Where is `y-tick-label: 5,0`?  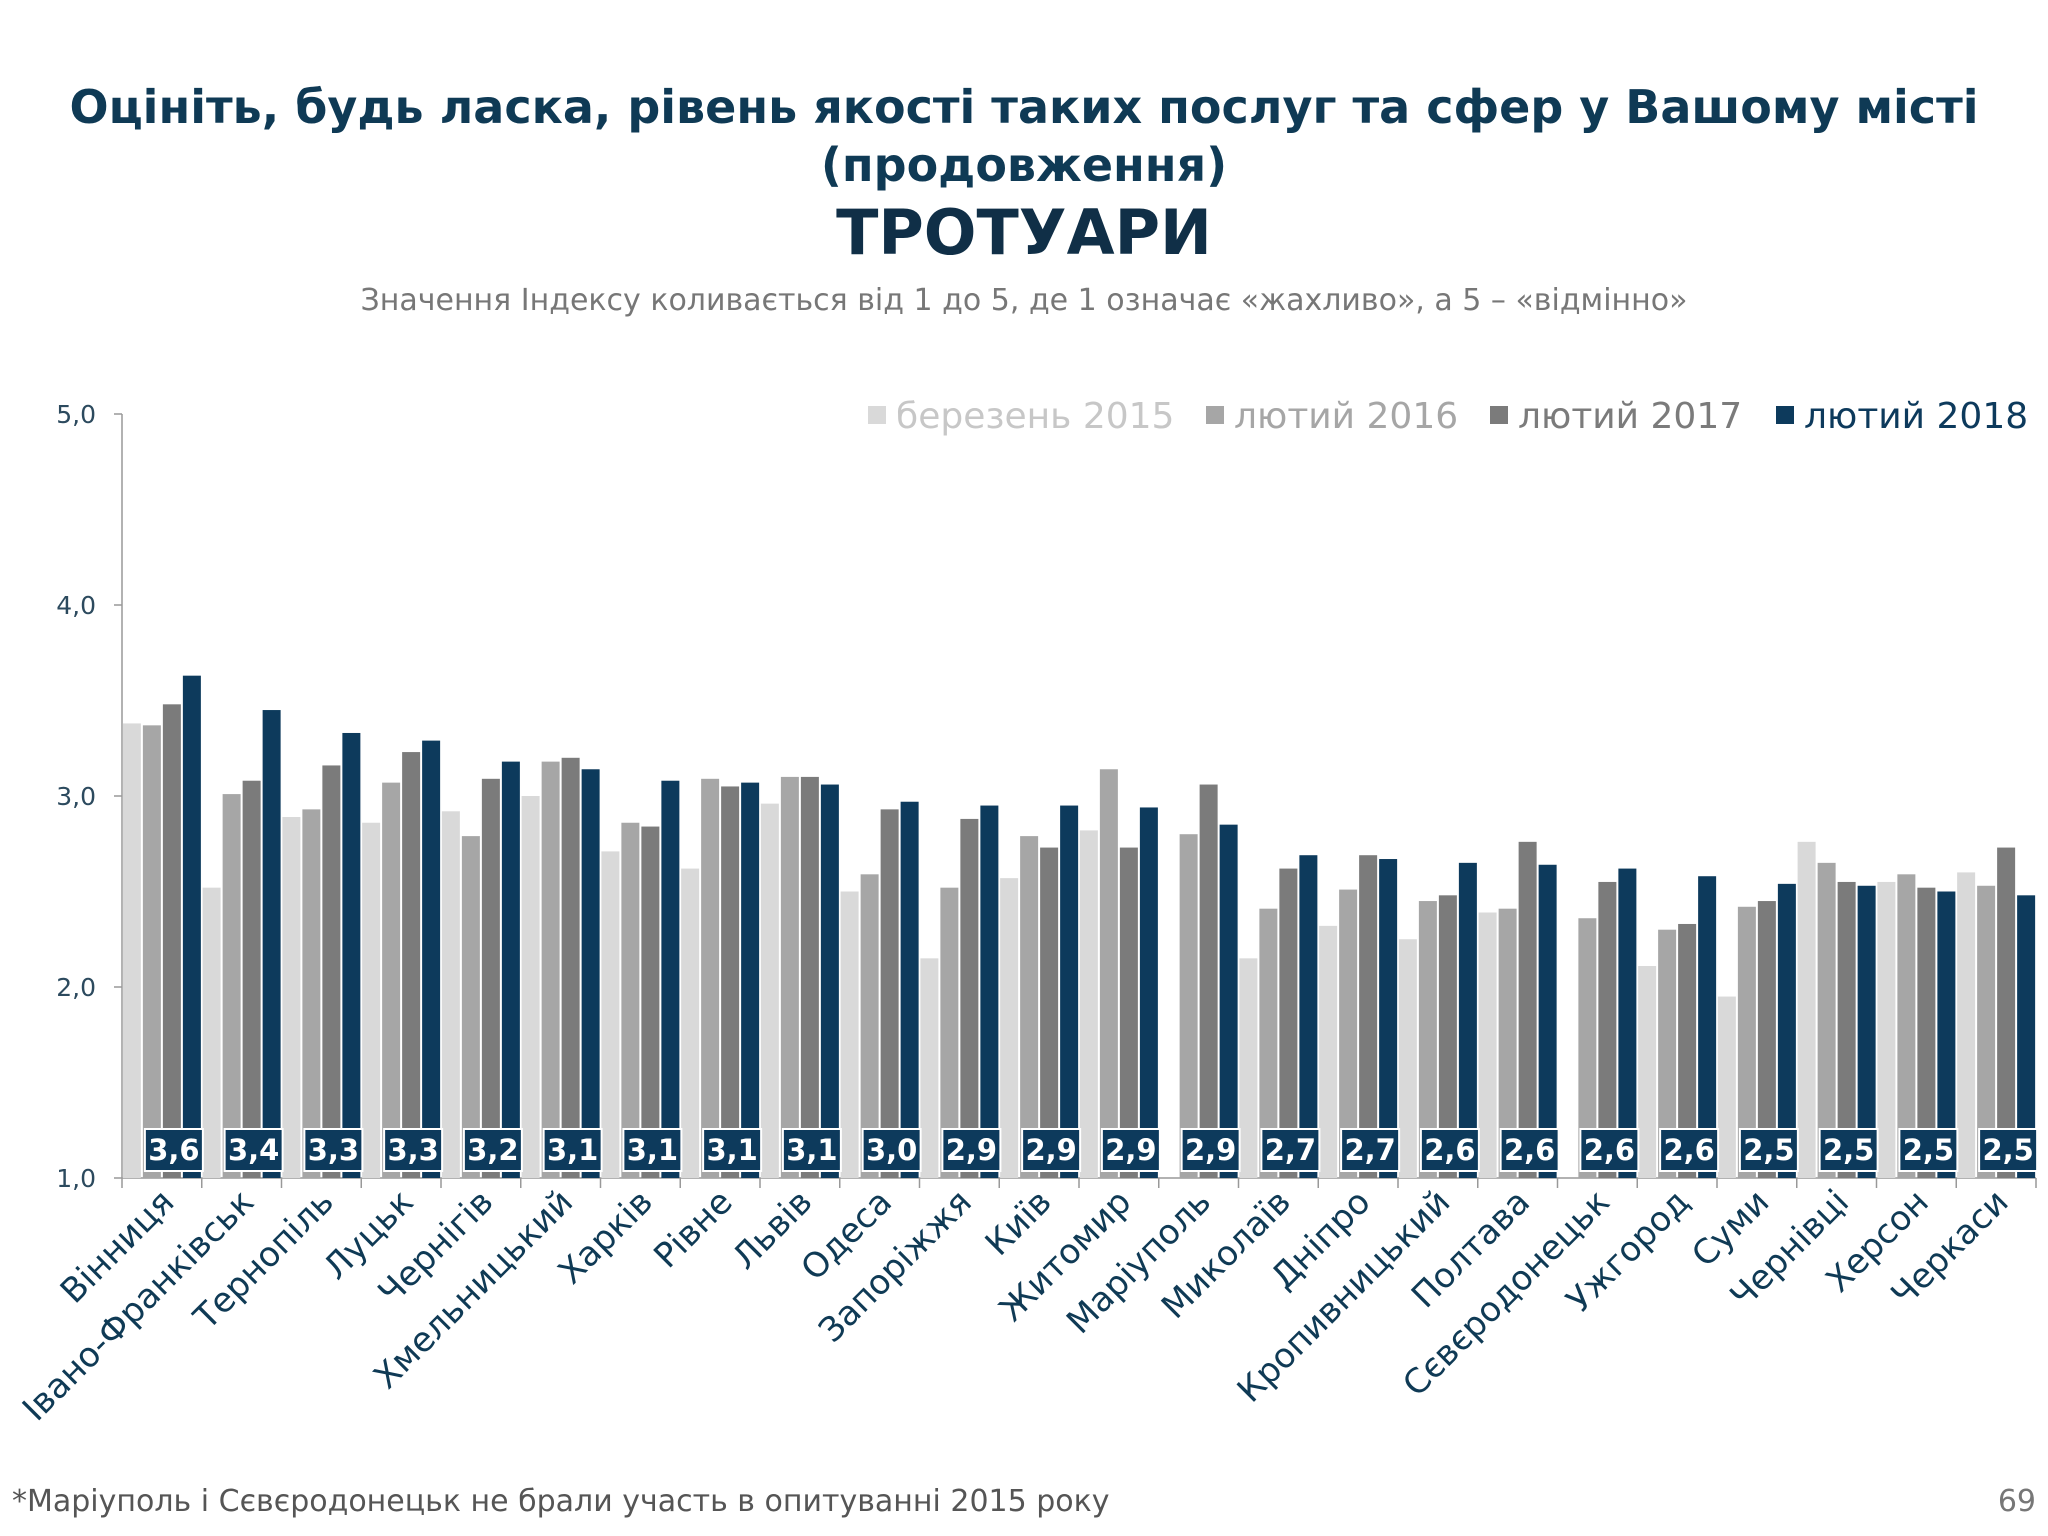 y-tick-label: 5,0 is located at coordinates (76, 414).